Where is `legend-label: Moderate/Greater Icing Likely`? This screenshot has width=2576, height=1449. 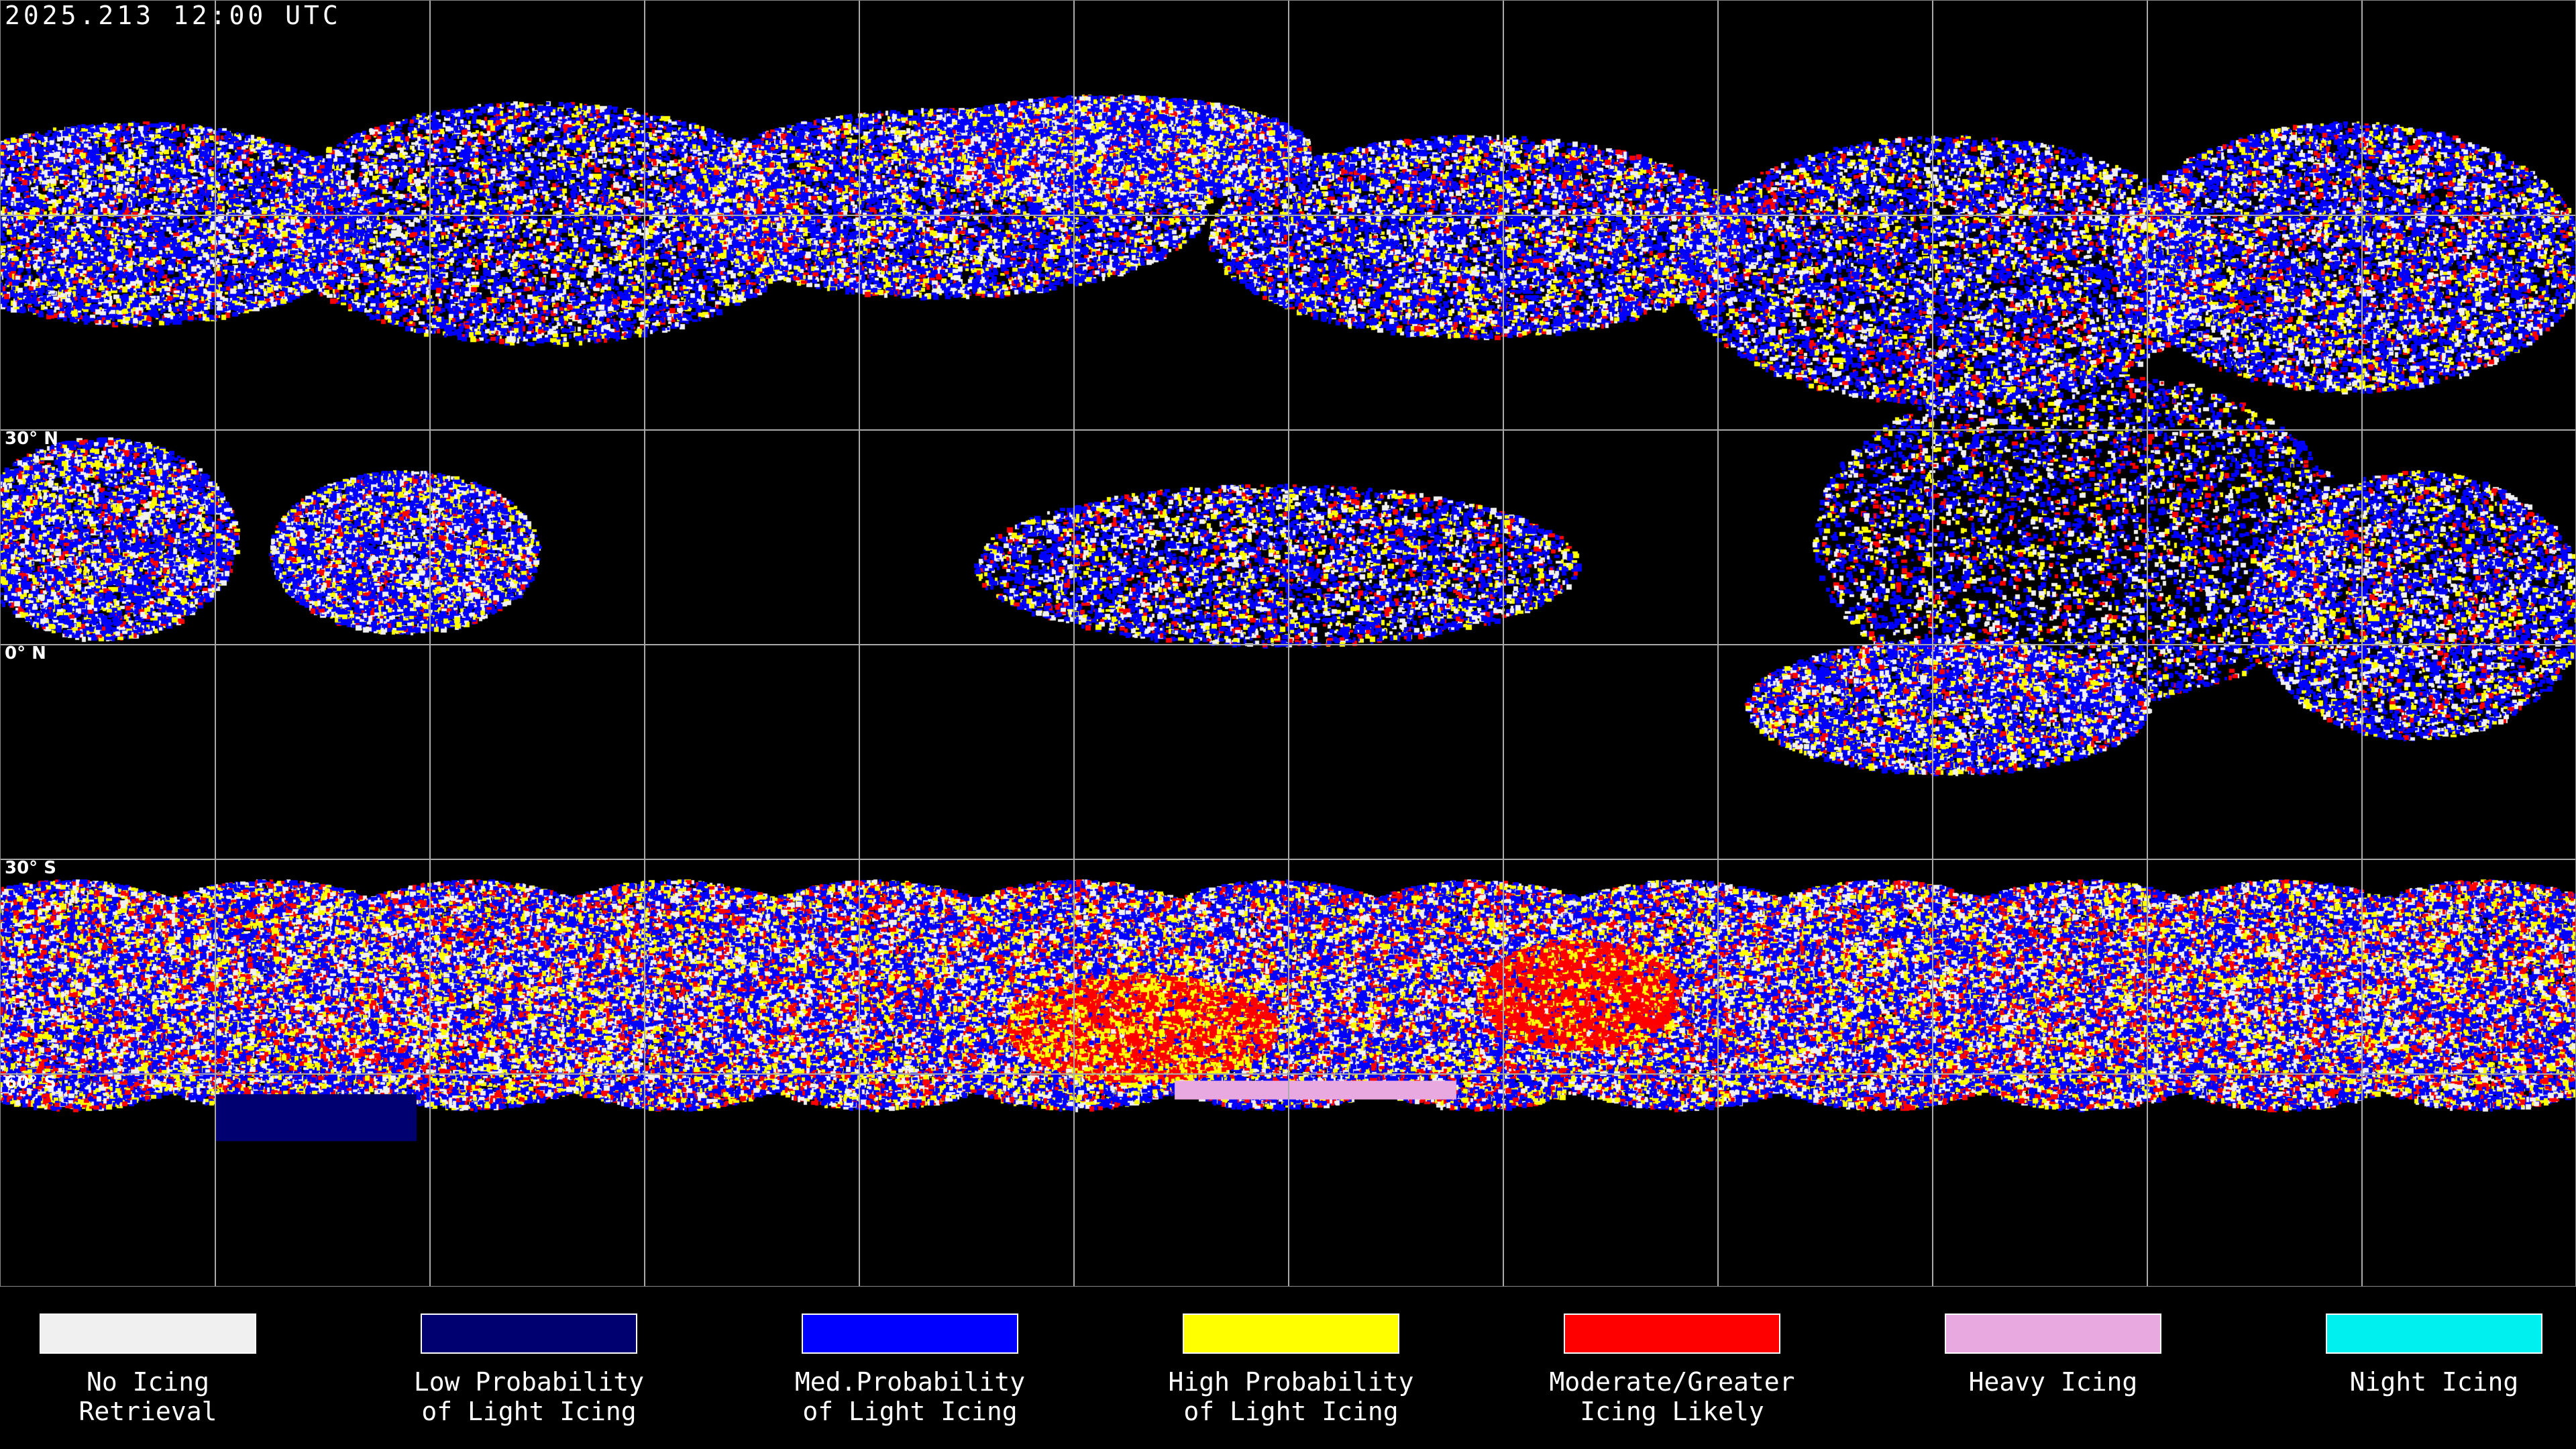 legend-label: Moderate/Greater Icing Likely is located at coordinates (1672, 1396).